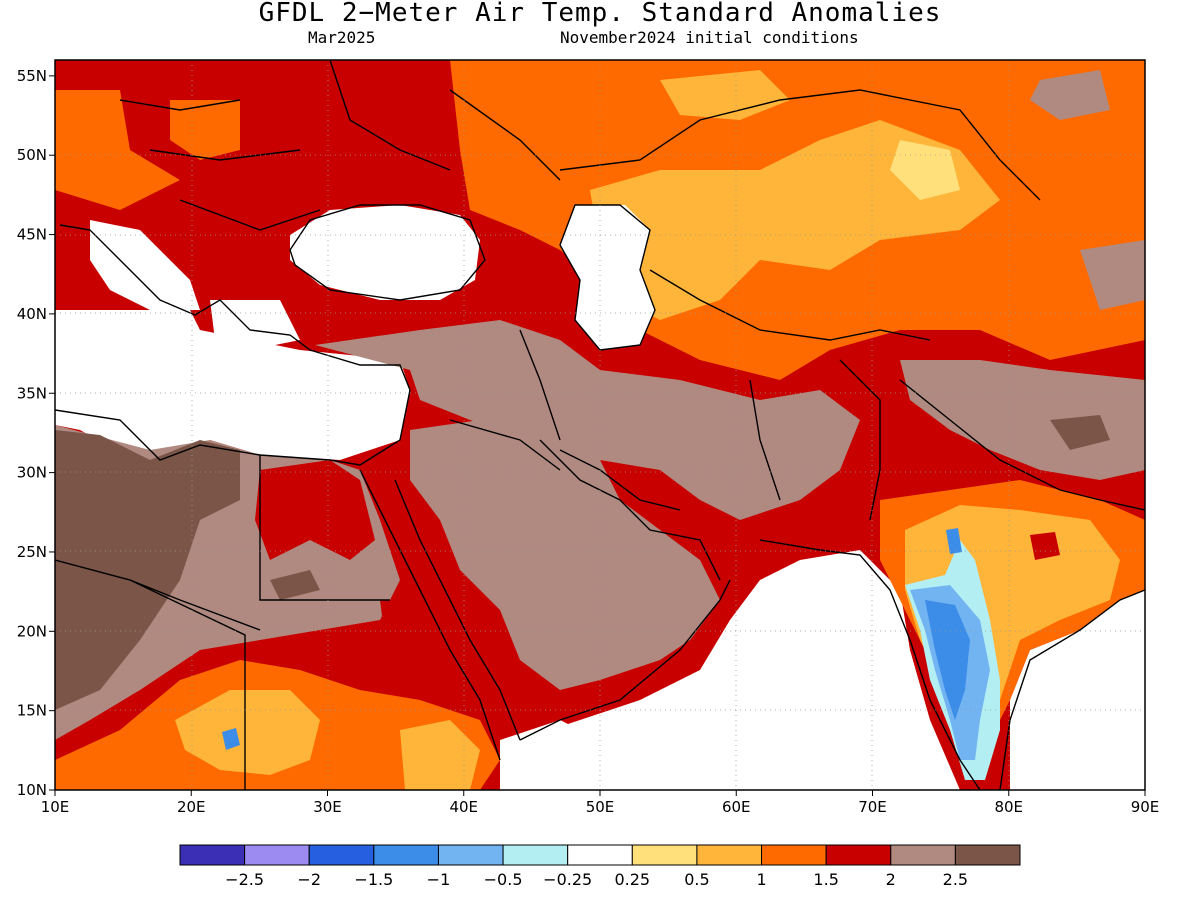 Image resolution: width=1200 pixels, height=900 pixels. I want to click on region-kazakh-light, so click(925, 170).